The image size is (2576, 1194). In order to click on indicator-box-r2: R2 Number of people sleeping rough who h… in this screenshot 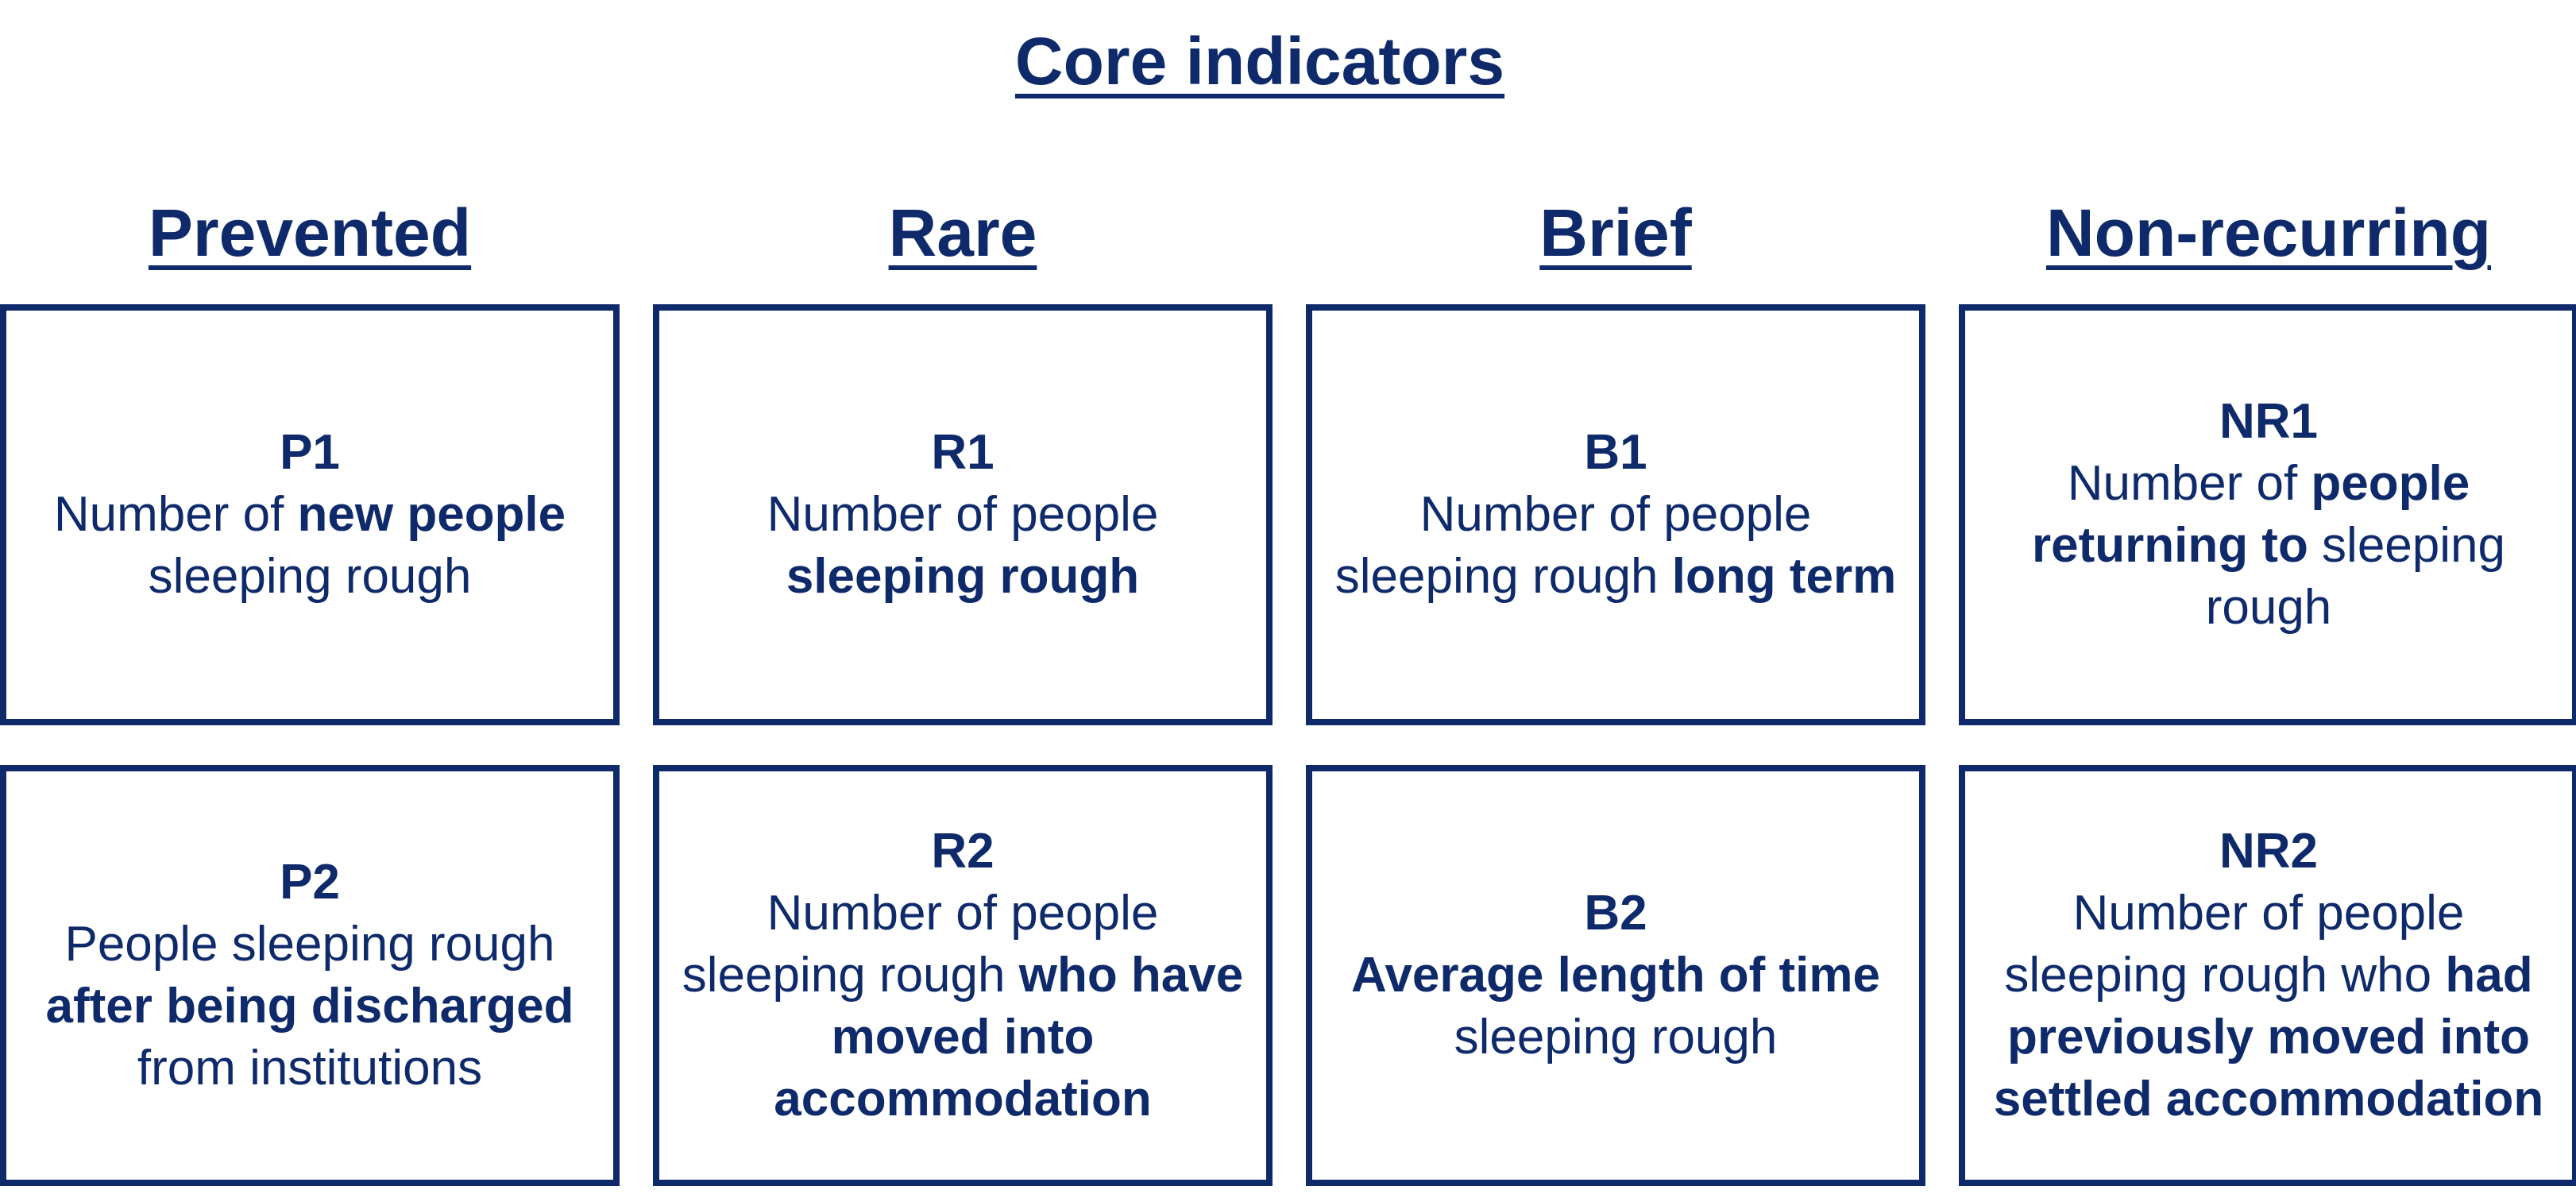, I will do `click(963, 976)`.